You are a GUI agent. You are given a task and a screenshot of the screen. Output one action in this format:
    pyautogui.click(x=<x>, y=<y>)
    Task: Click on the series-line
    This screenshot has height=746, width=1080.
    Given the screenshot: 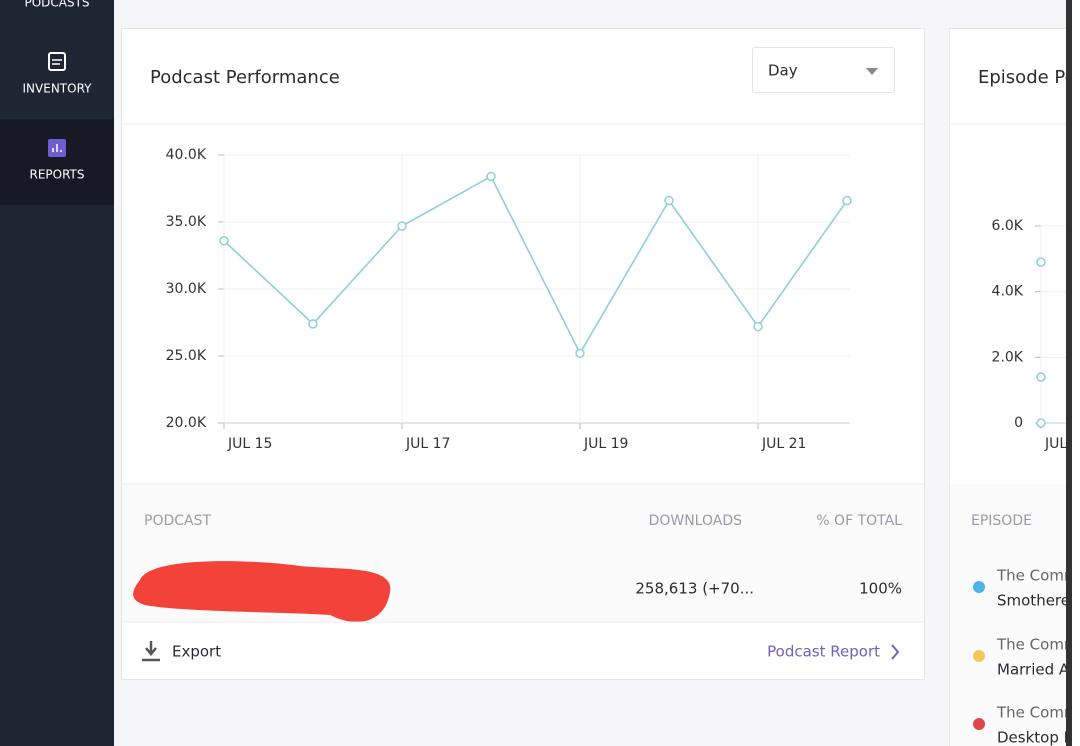 What is the action you would take?
    pyautogui.click(x=535, y=265)
    